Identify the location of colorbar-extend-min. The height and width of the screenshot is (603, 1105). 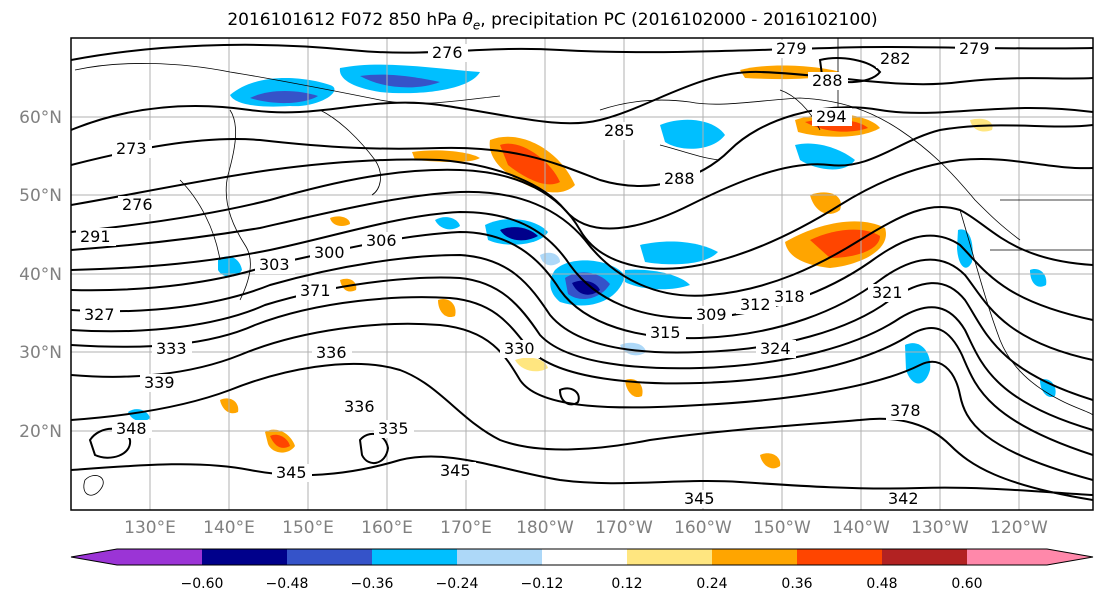
(94, 557).